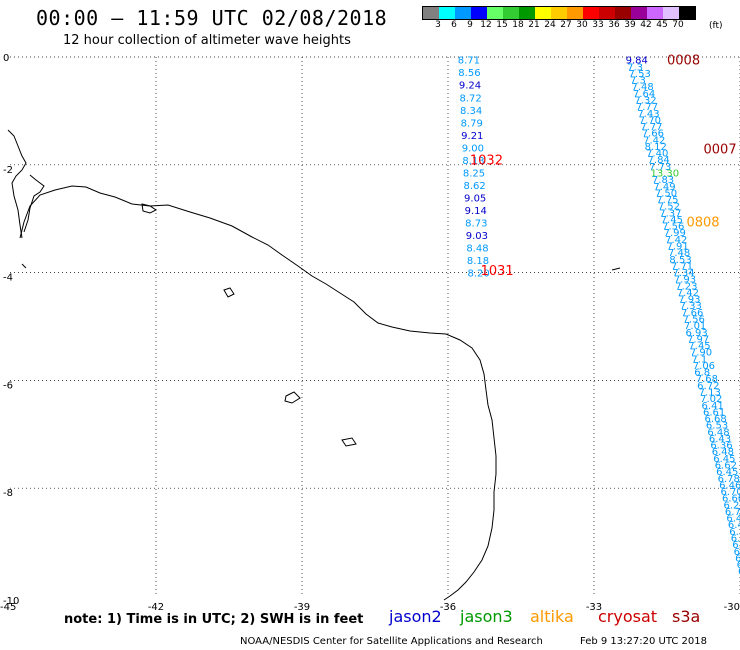 The image size is (740, 650). I want to click on swh-value-label: 7.49, so click(664, 187).